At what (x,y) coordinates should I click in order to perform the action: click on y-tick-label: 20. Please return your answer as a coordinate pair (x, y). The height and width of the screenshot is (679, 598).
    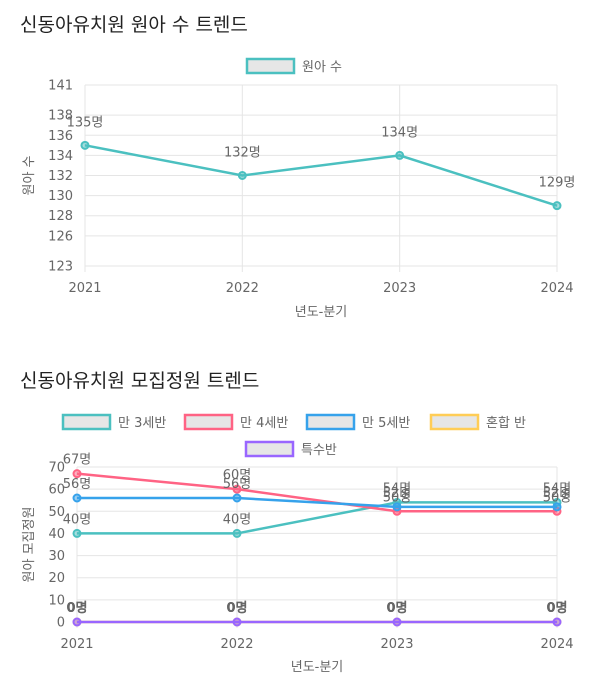
    Looking at the image, I should click on (56, 578).